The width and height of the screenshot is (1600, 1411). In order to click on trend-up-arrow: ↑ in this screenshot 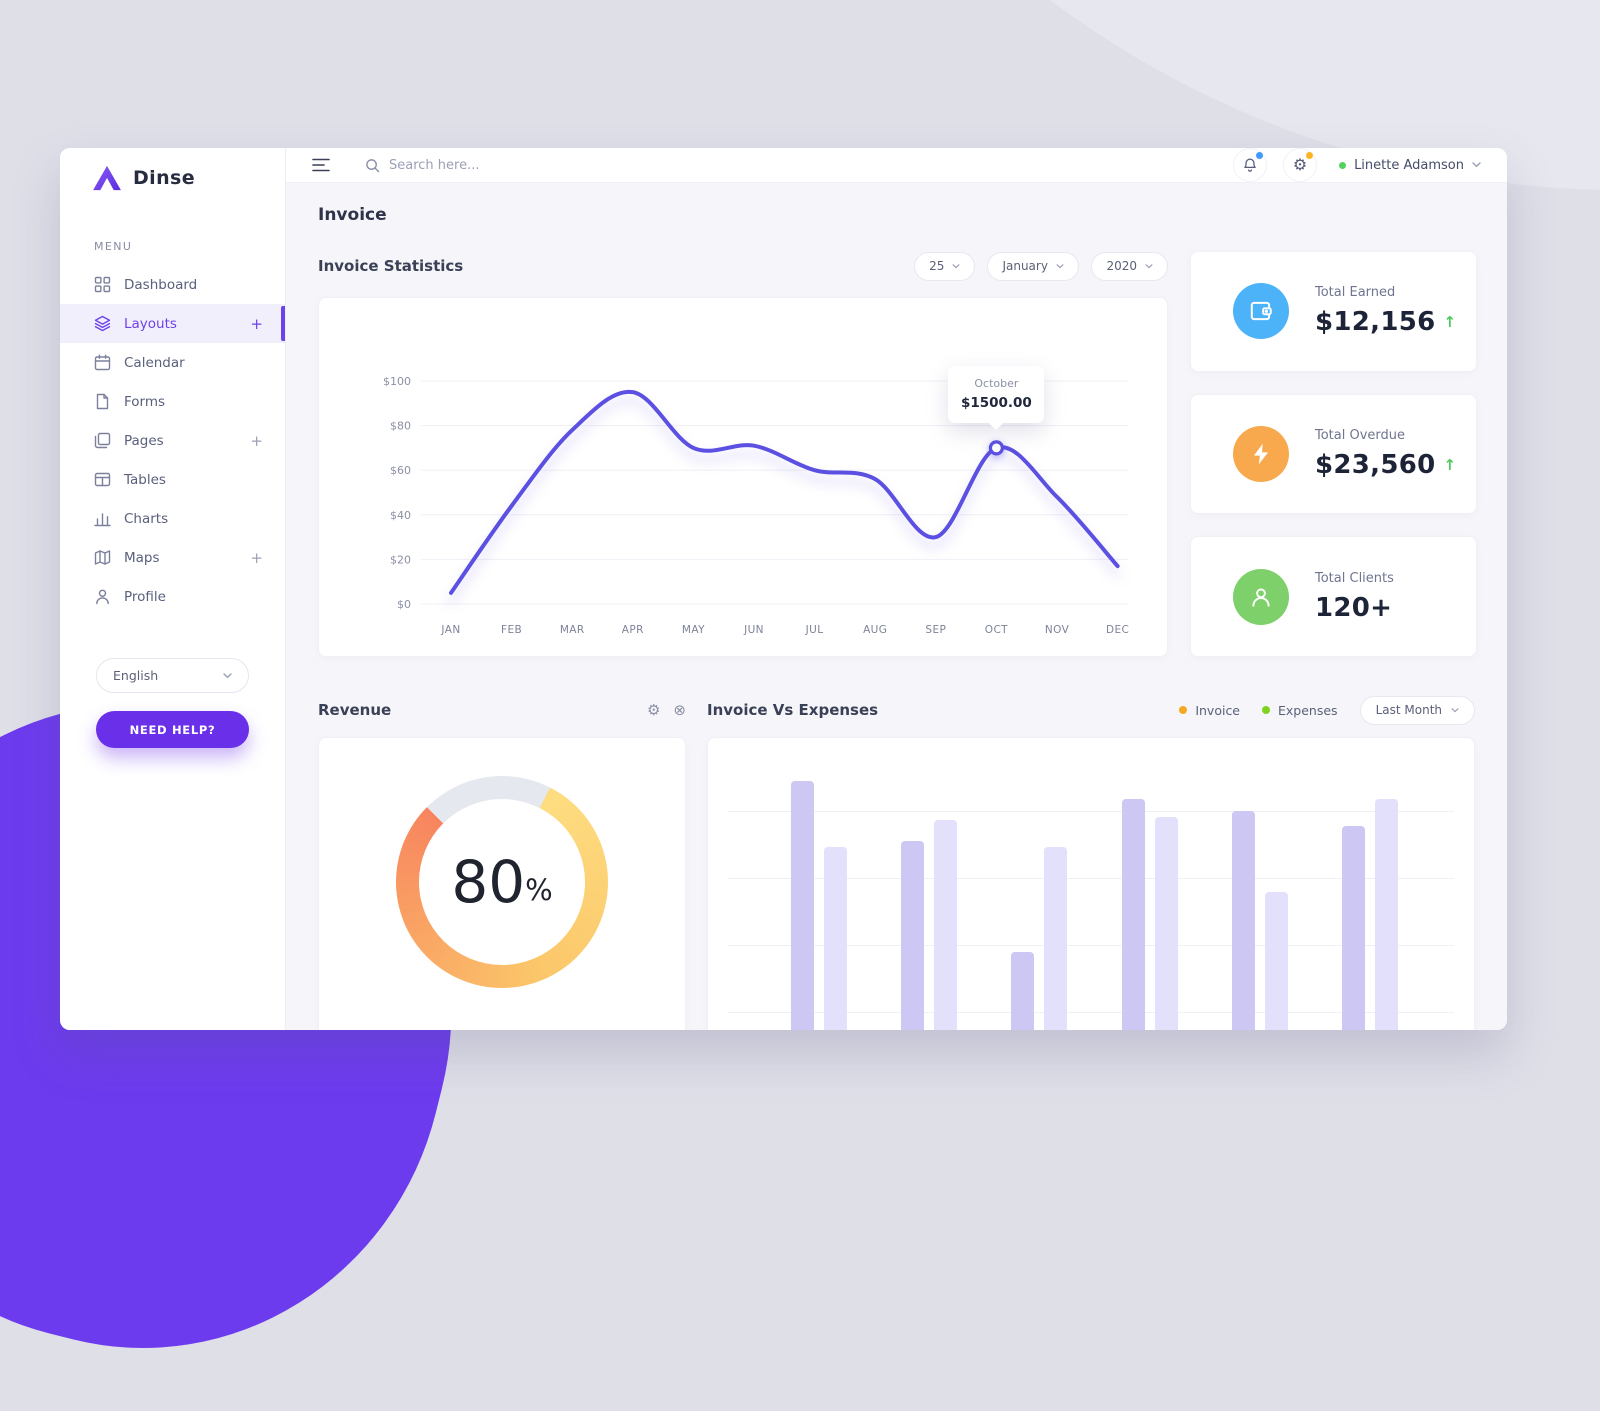, I will do `click(1450, 322)`.